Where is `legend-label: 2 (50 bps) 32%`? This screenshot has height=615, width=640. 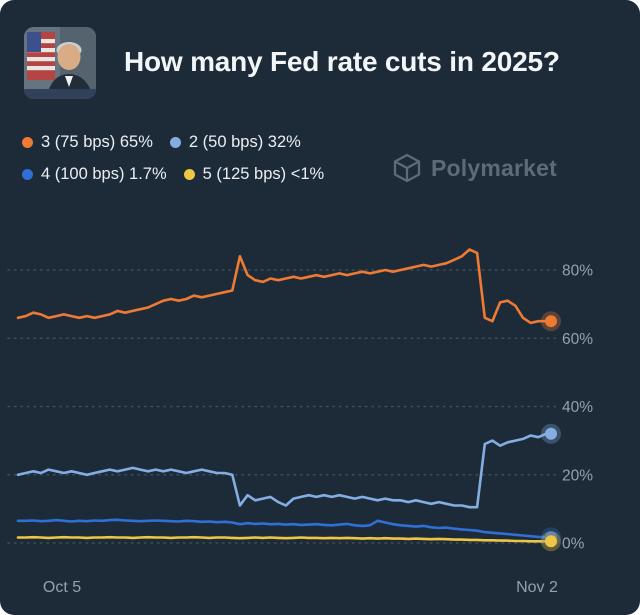 legend-label: 2 (50 bps) 32% is located at coordinates (244, 142).